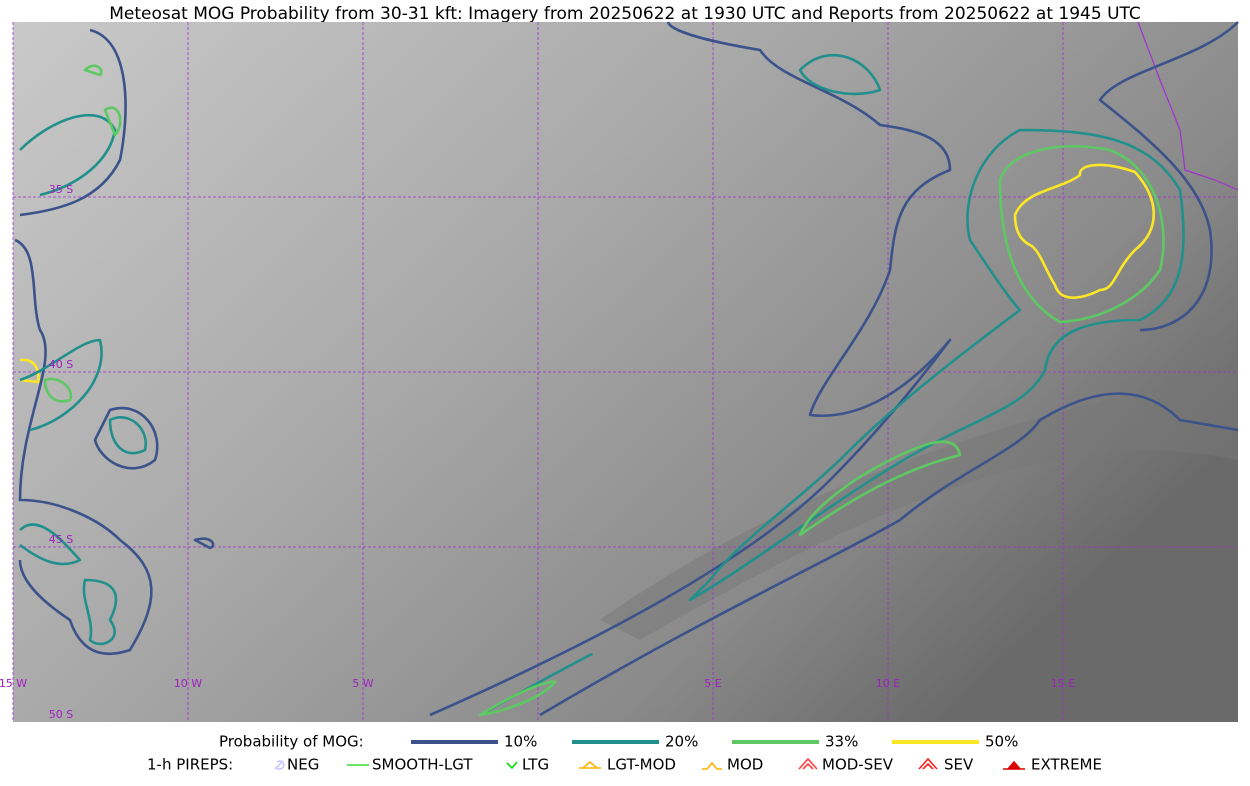  I want to click on lon-label: 10 E, so click(888, 683).